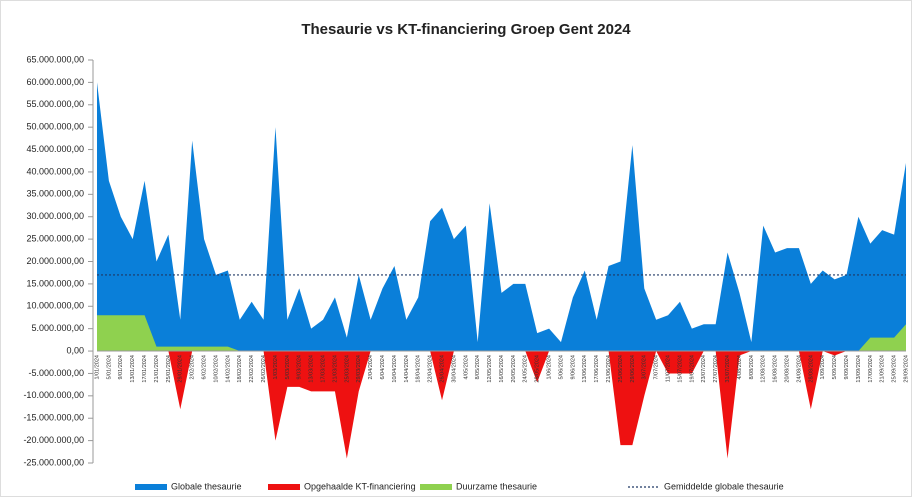 This screenshot has height=497, width=912. Describe the element at coordinates (645, 367) in the screenshot. I see `x-tick-label: 3/07/2024` at that location.